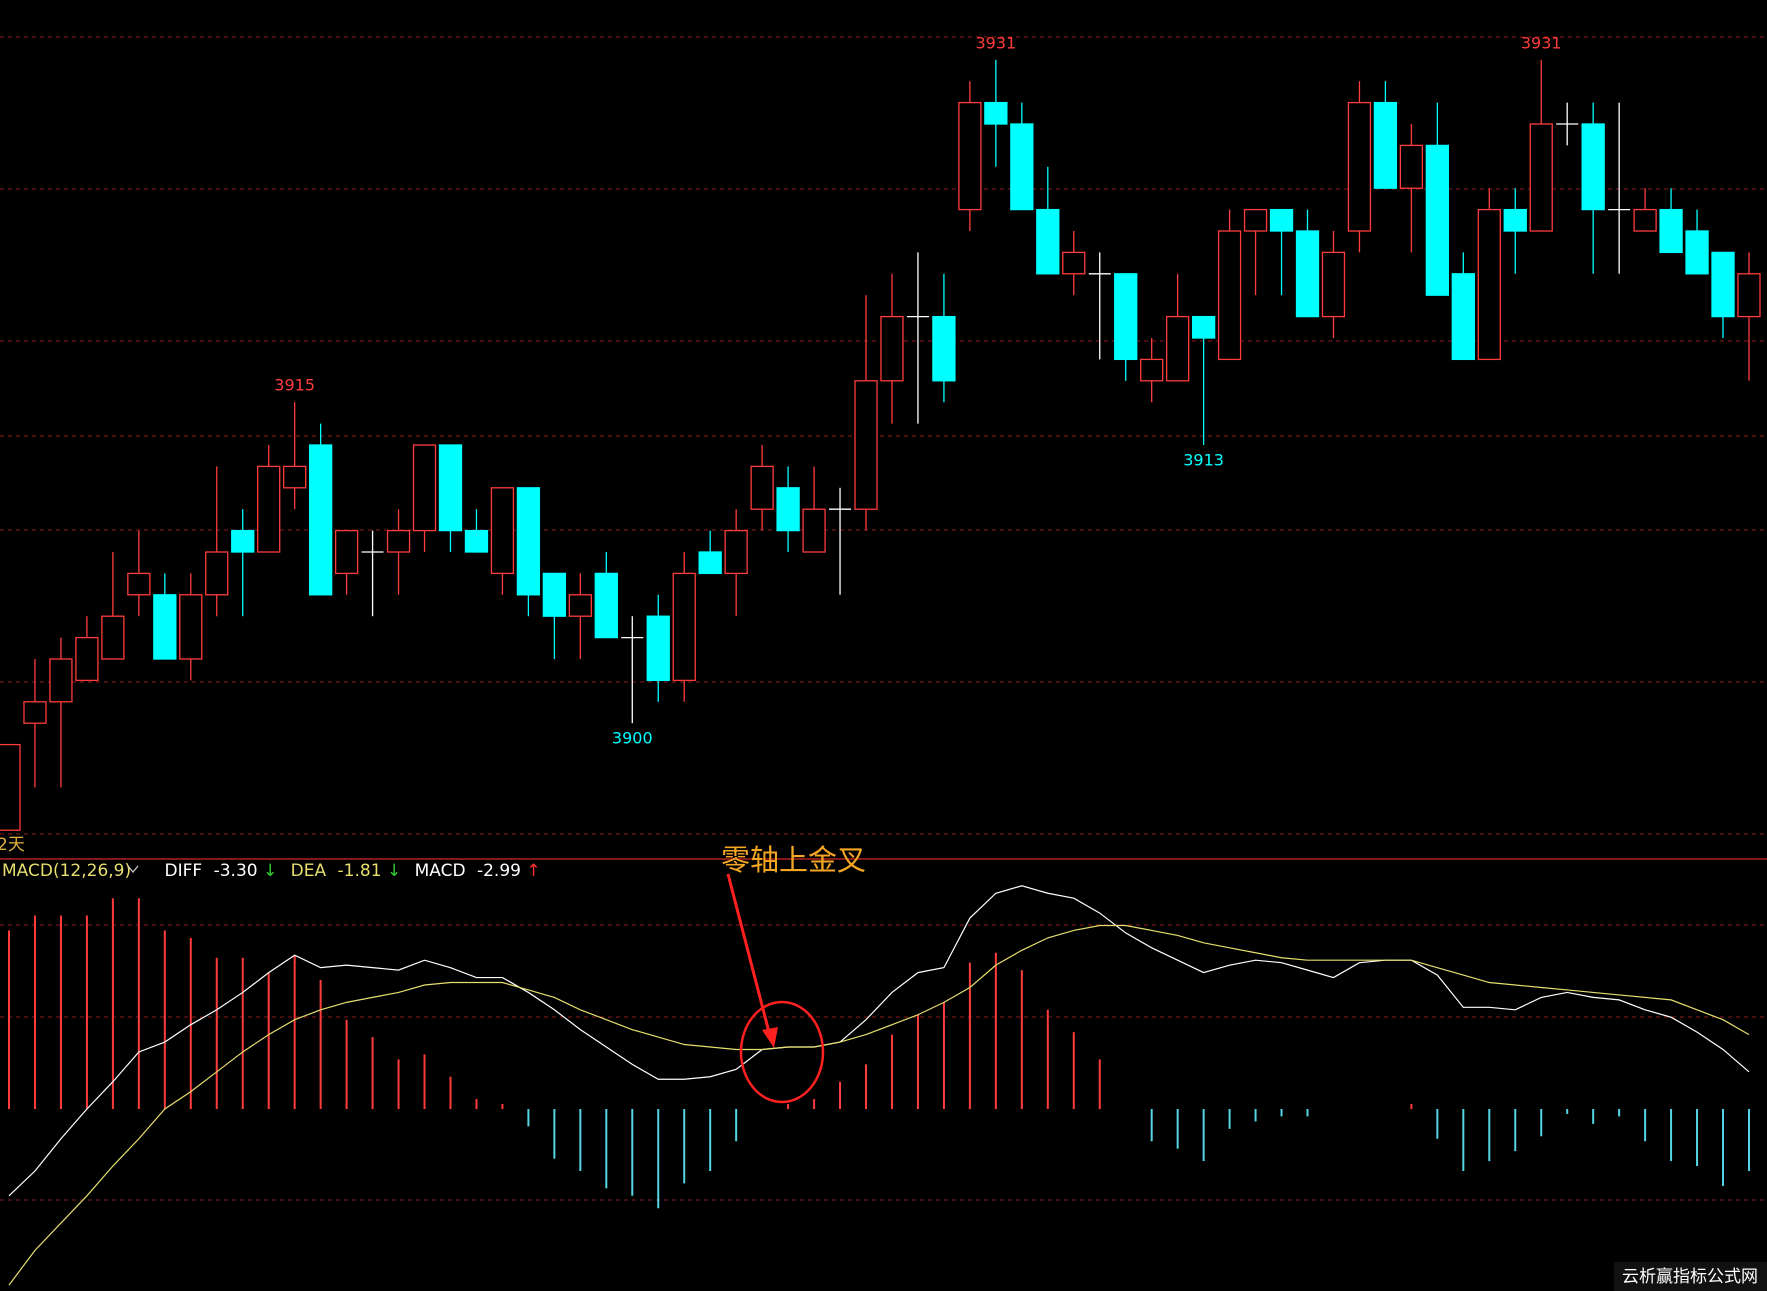  What do you see at coordinates (499, 871) in the screenshot?
I see `series-value: -2.99` at bounding box center [499, 871].